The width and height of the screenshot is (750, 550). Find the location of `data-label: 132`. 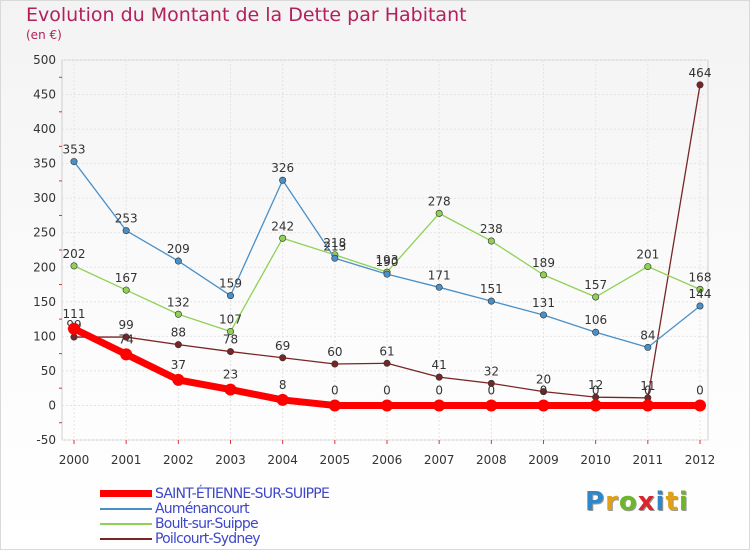

data-label: 132 is located at coordinates (178, 302).